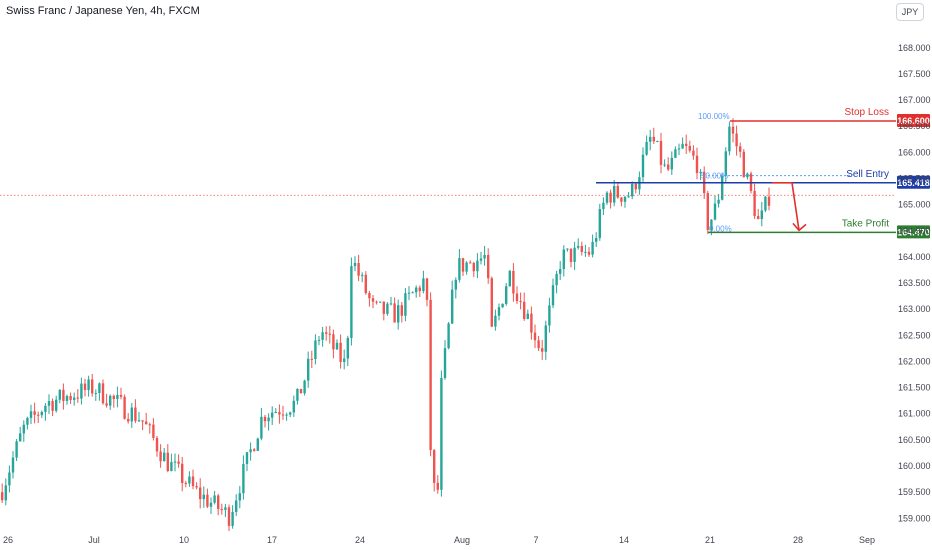  What do you see at coordinates (914, 100) in the screenshot?
I see `y-tick-label: 167.000` at bounding box center [914, 100].